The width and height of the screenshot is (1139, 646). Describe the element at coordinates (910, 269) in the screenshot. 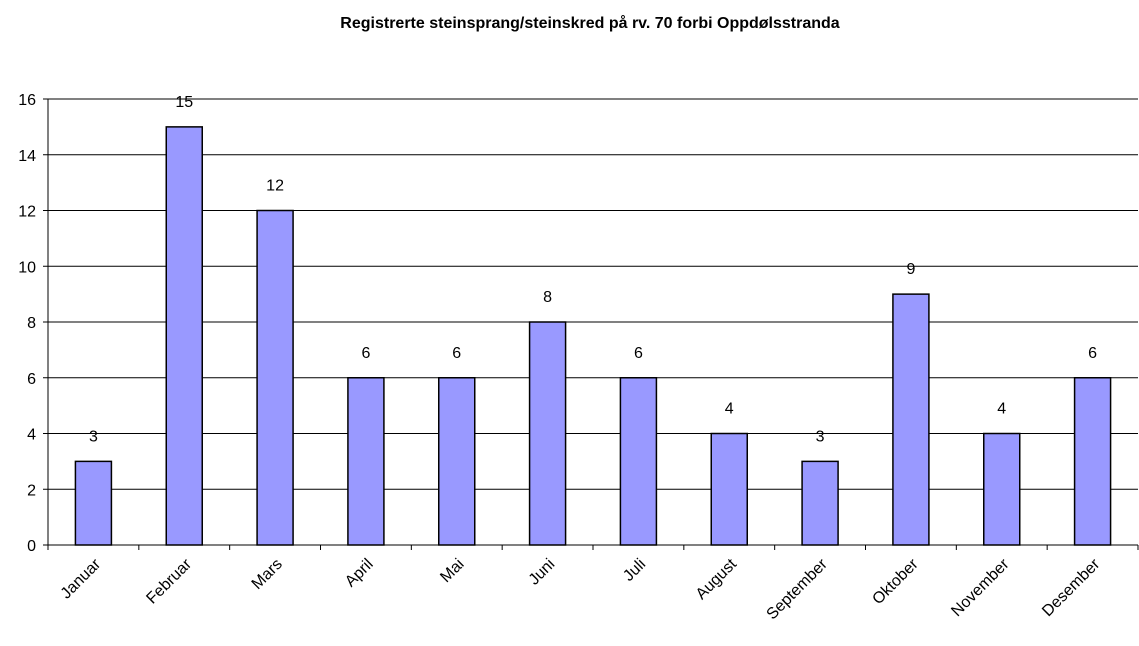

I see `data-label: 9` at that location.